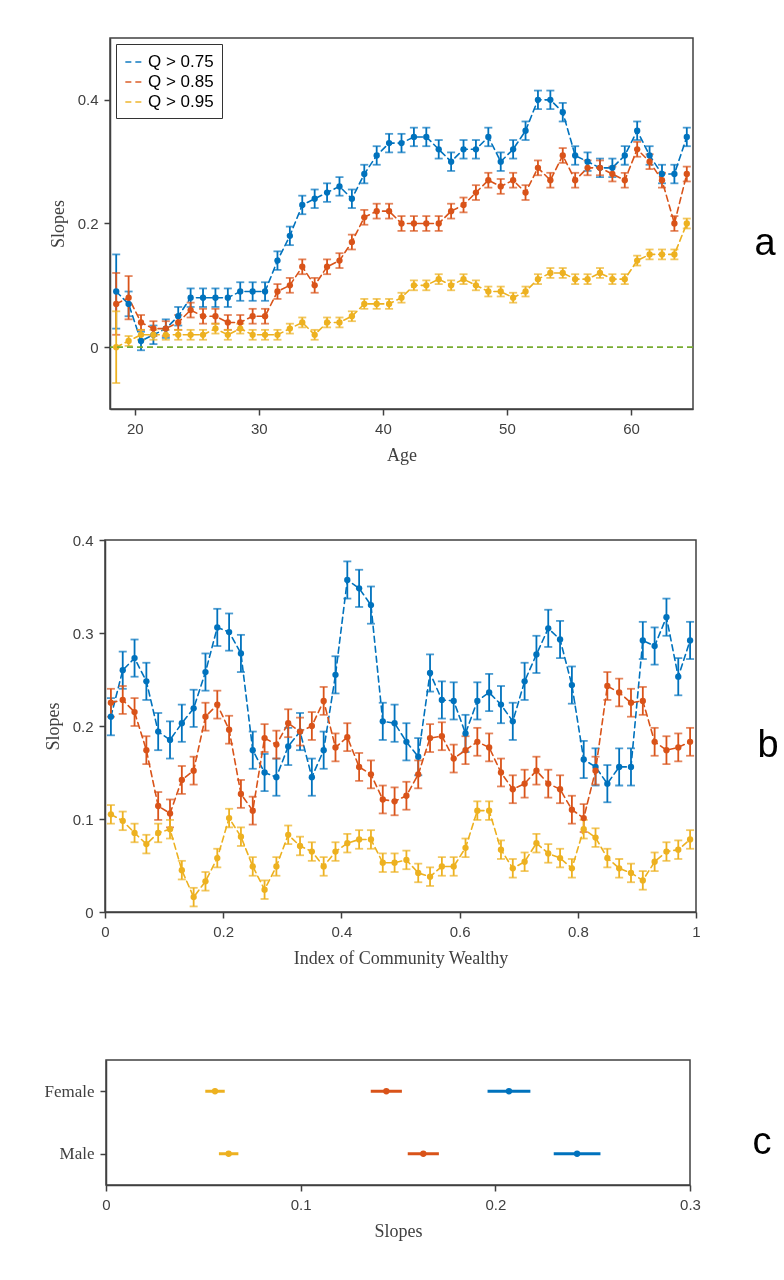  Describe the element at coordinates (88, 100) in the screenshot. I see `y-tick-label: 0.4` at that location.